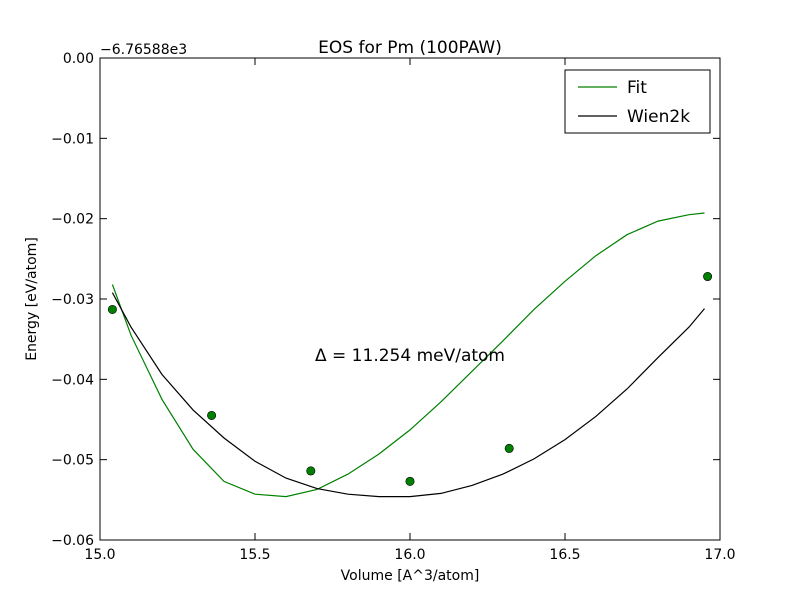 The image size is (800, 604). Describe the element at coordinates (410, 48) in the screenshot. I see `chart-title: EOS for Pm (100PAW)` at that location.